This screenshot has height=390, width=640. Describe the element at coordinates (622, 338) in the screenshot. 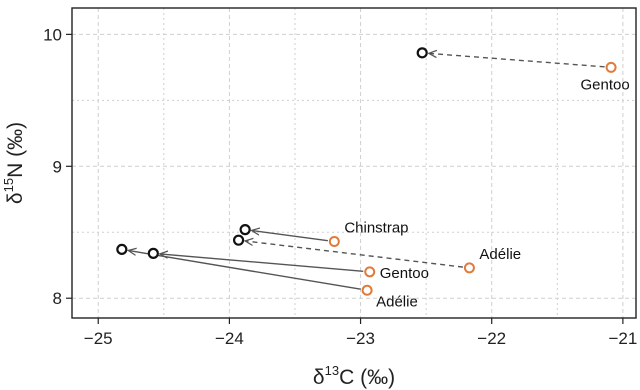

I see `x-tick-label: −21` at that location.